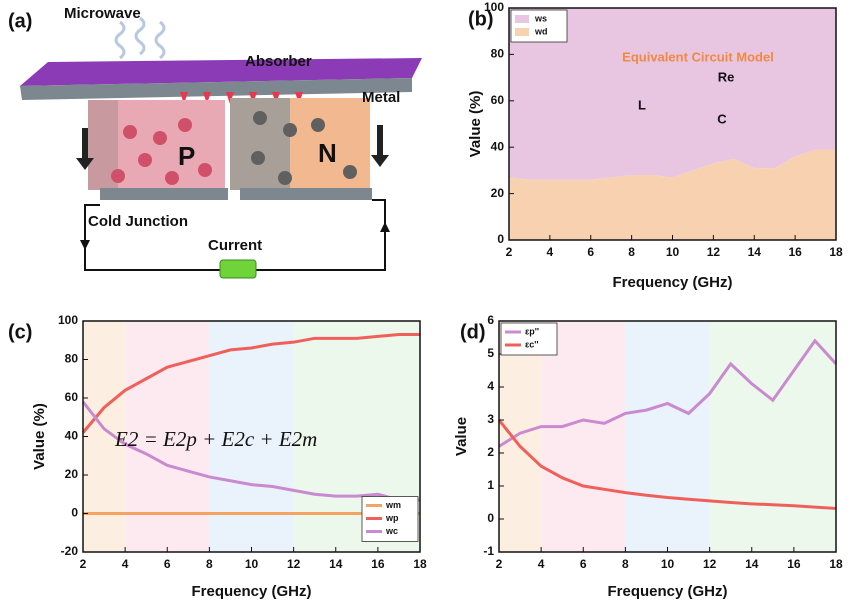  What do you see at coordinates (238, 269) in the screenshot?
I see `battery` at bounding box center [238, 269].